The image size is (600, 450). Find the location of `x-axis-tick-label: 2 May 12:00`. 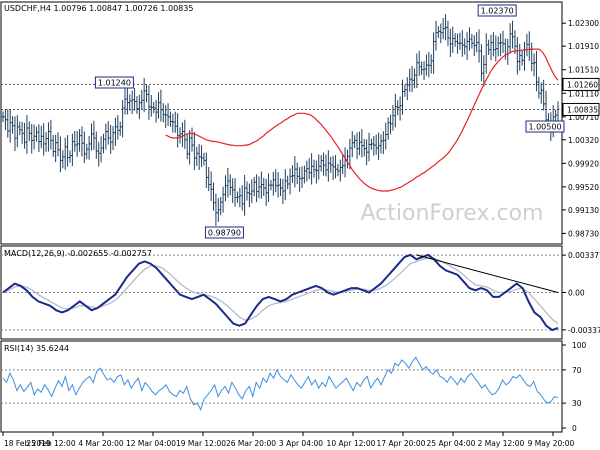

x-axis-tick-label: 2 May 12:00 is located at coordinates (501, 443).